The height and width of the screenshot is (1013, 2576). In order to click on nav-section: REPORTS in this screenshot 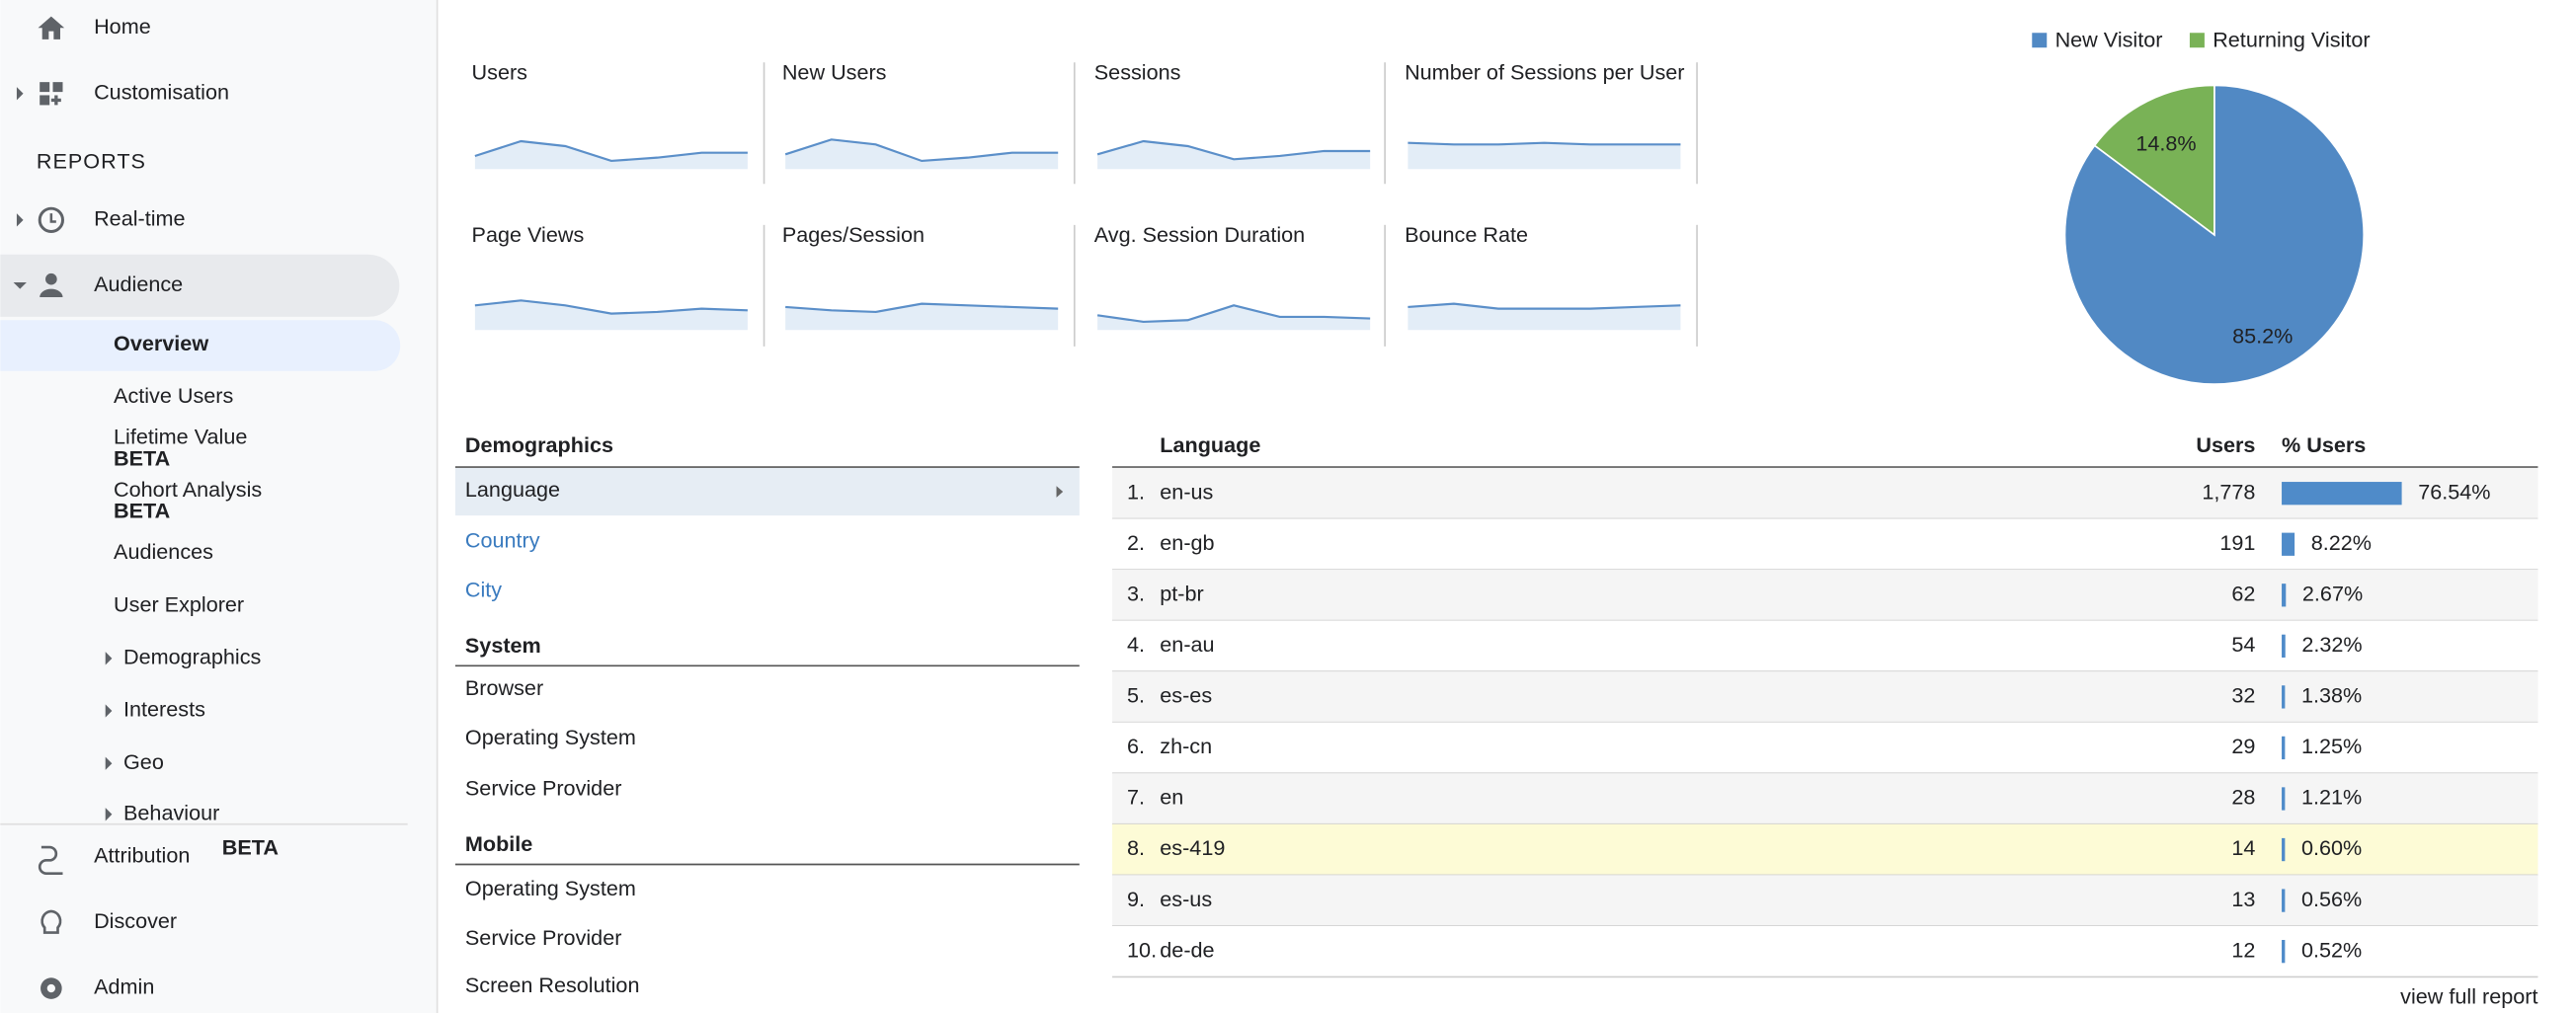, I will do `click(91, 160)`.